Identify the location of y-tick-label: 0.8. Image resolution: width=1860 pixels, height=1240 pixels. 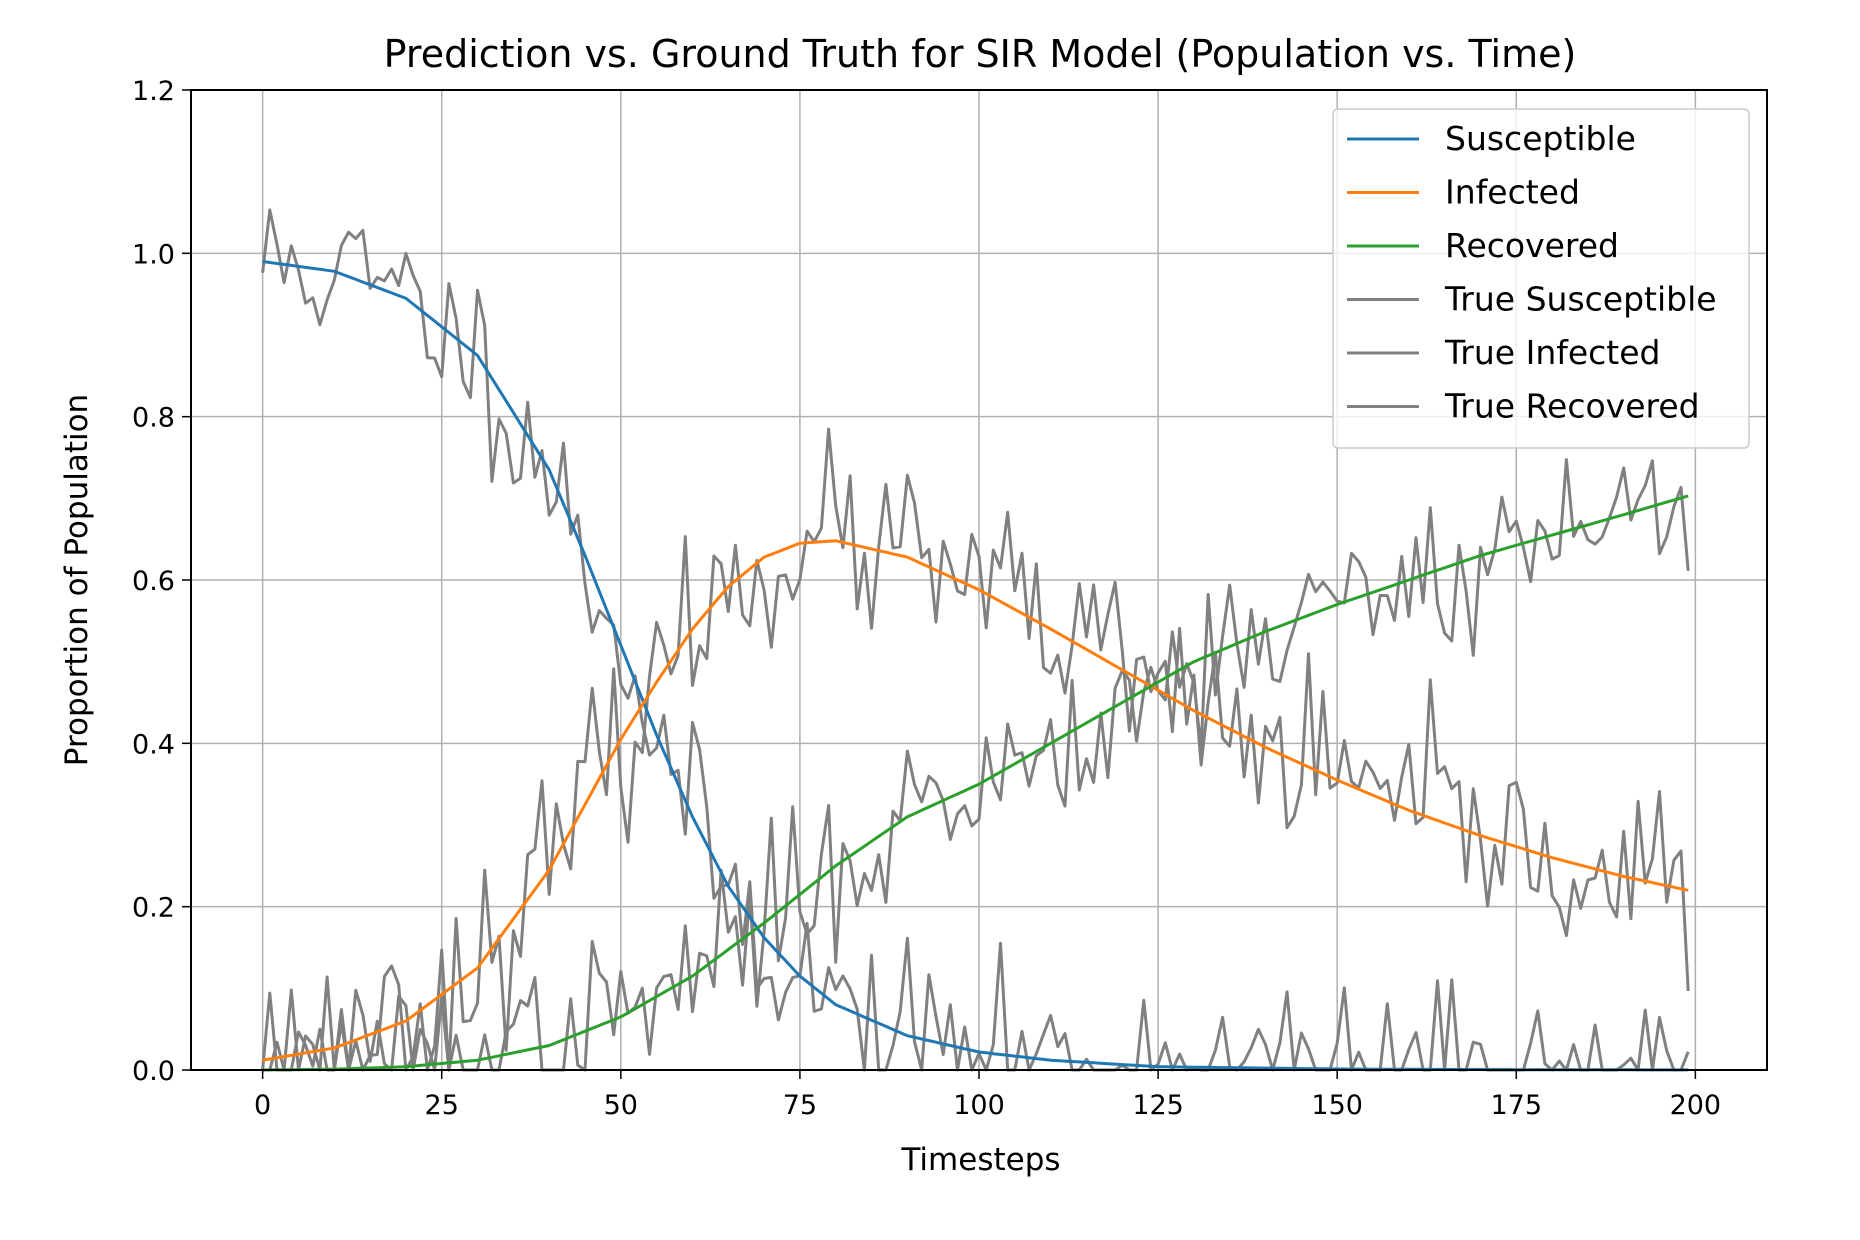
(153, 418).